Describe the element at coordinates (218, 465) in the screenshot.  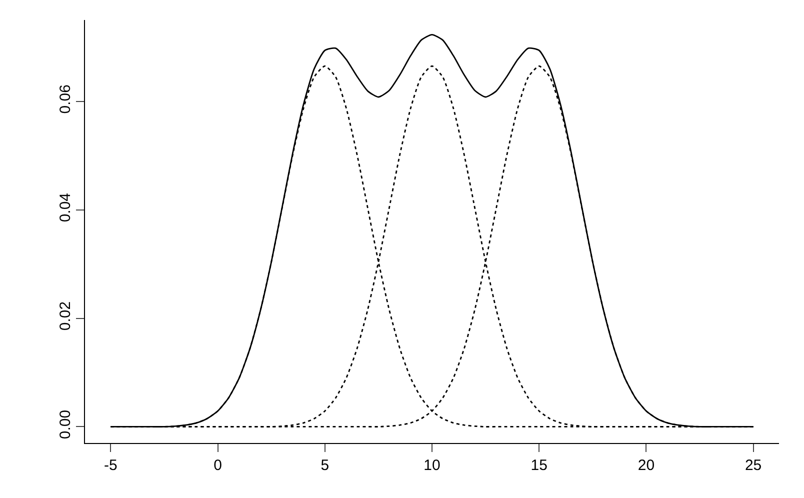
I see `x-tick-label: 0` at that location.